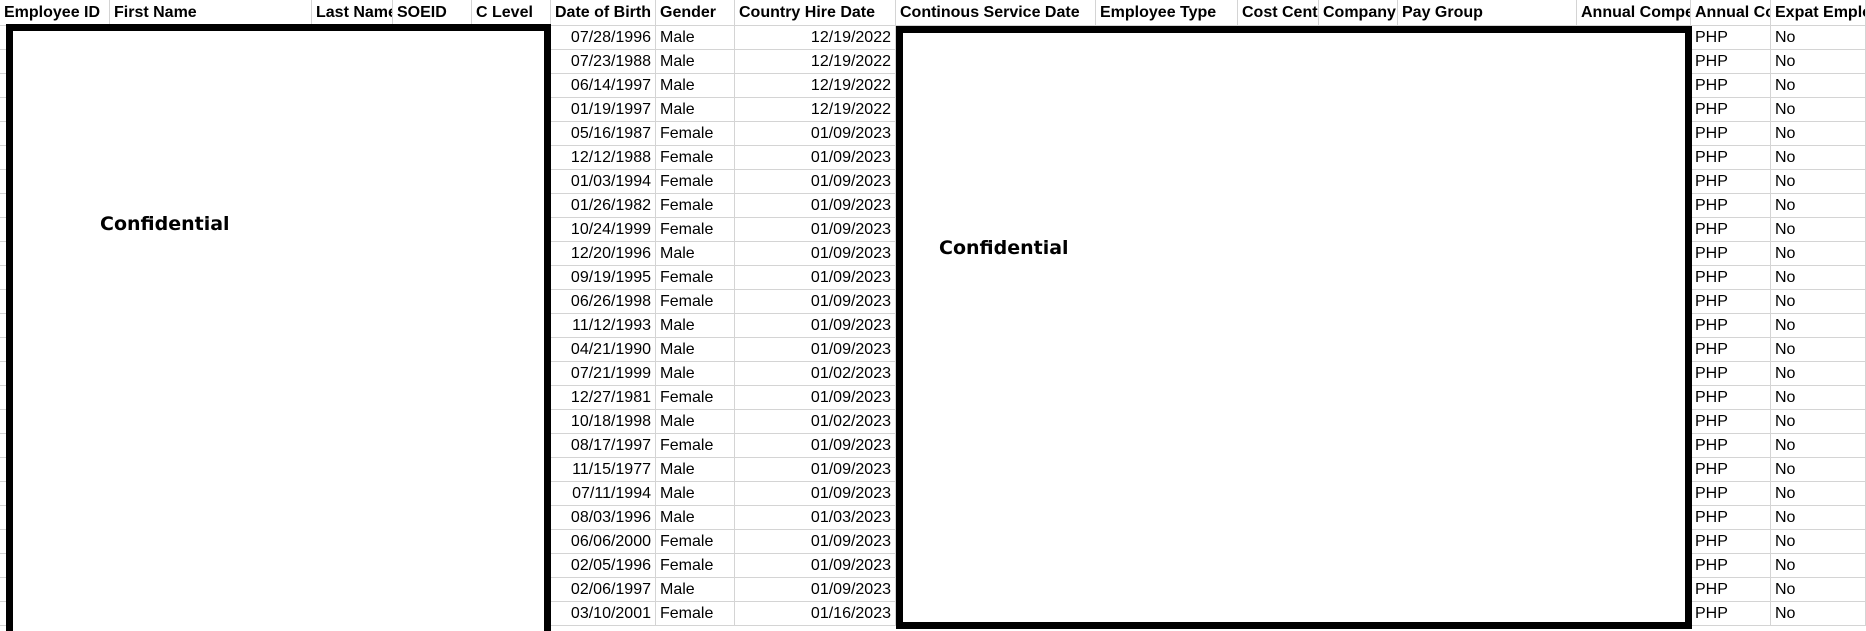  I want to click on cell: 01/02/2023, so click(815, 422).